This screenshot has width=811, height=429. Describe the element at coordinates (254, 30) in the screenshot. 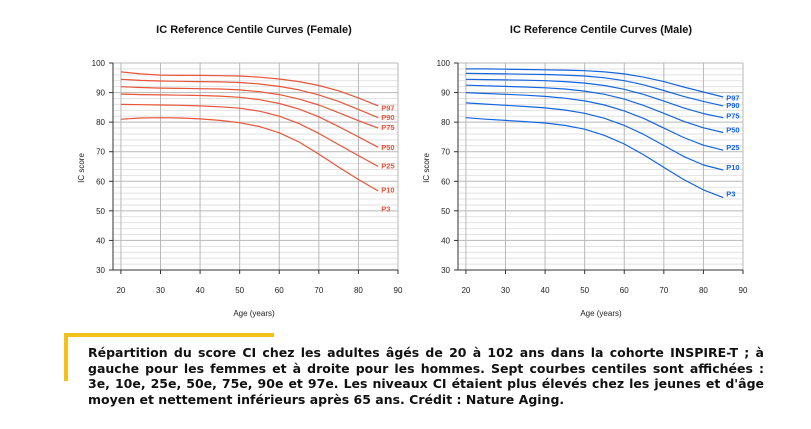

I see `chart-title: IC Reference Centile Curves (Female)` at that location.